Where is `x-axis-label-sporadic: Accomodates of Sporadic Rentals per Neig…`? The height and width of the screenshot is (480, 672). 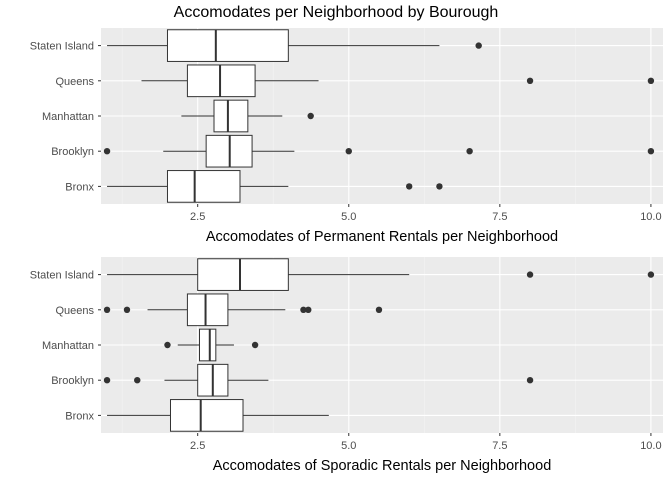 x-axis-label-sporadic: Accomodates of Sporadic Rentals per Neig… is located at coordinates (382, 466).